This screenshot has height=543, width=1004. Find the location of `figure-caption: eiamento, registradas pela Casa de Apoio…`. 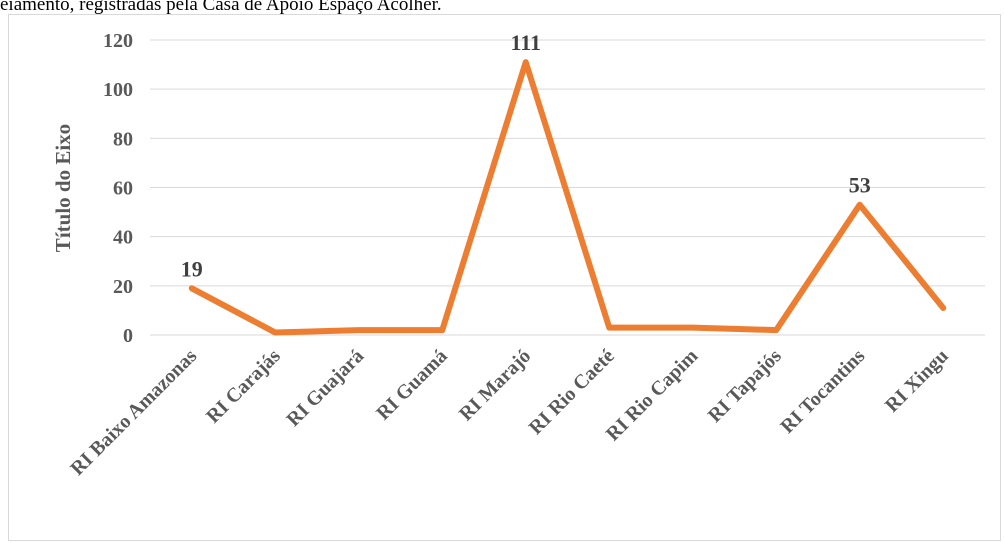

figure-caption: eiamento, registradas pela Casa de Apoio… is located at coordinates (221, 7).